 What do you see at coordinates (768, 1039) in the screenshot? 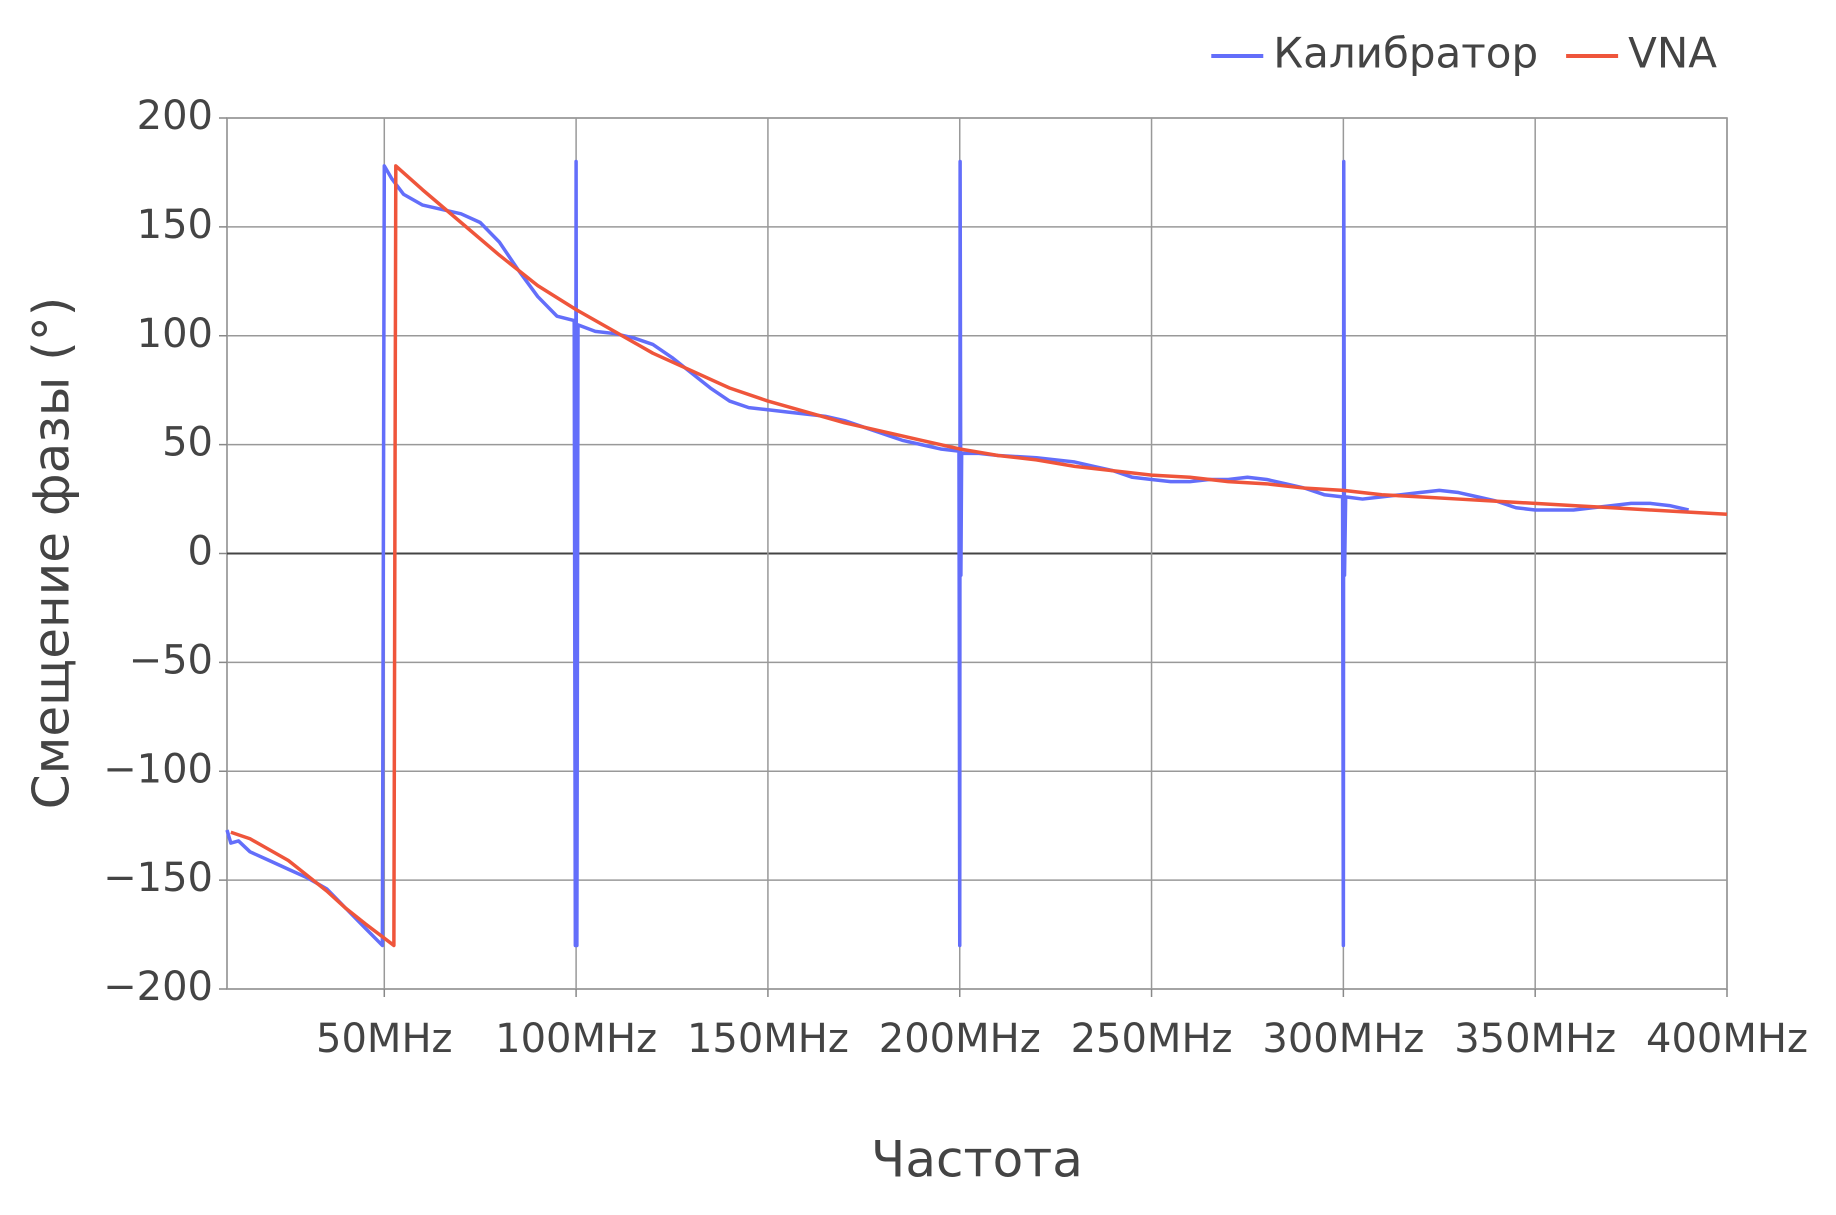
I see `x-tick-label: 150MHz` at bounding box center [768, 1039].